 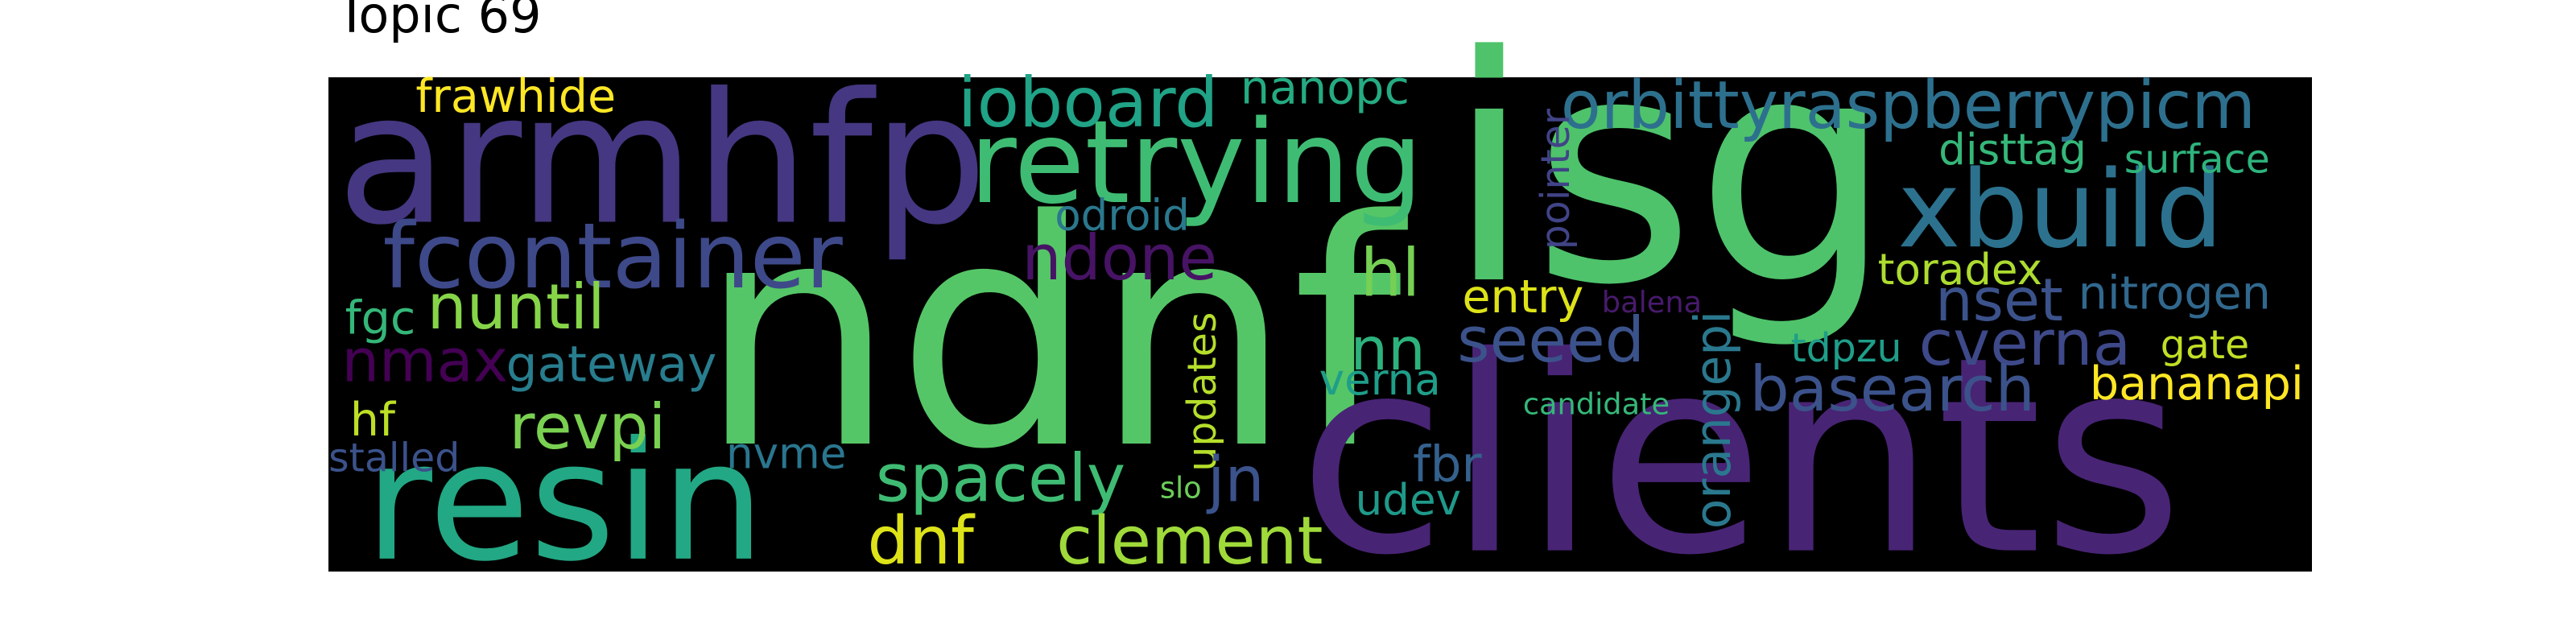 What do you see at coordinates (1390, 273) in the screenshot?
I see `cloud-word: hl` at bounding box center [1390, 273].